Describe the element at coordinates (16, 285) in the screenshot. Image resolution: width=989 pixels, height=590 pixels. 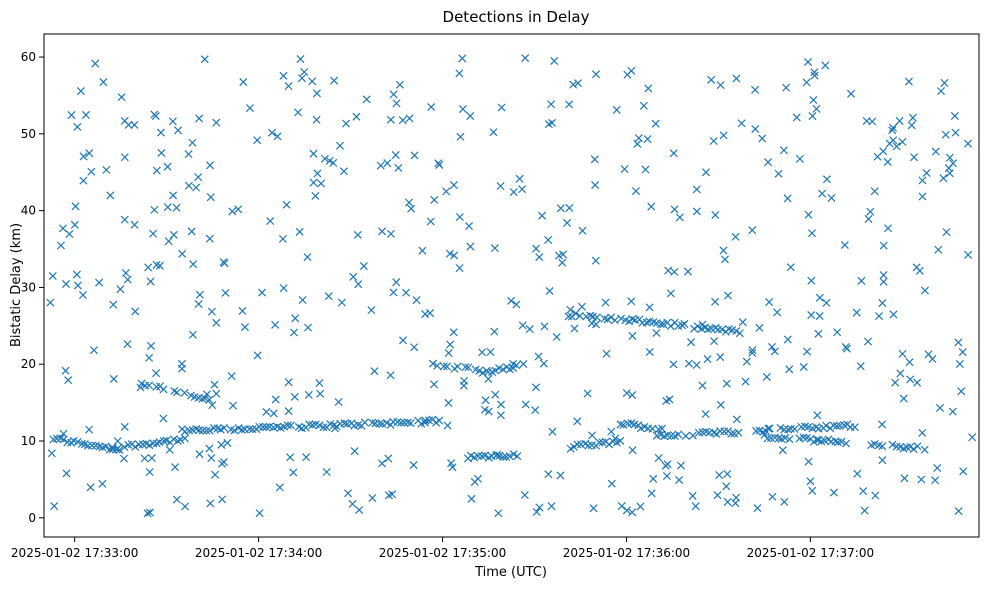
I see `y-axis-label: Bistatic Delay (km)` at that location.